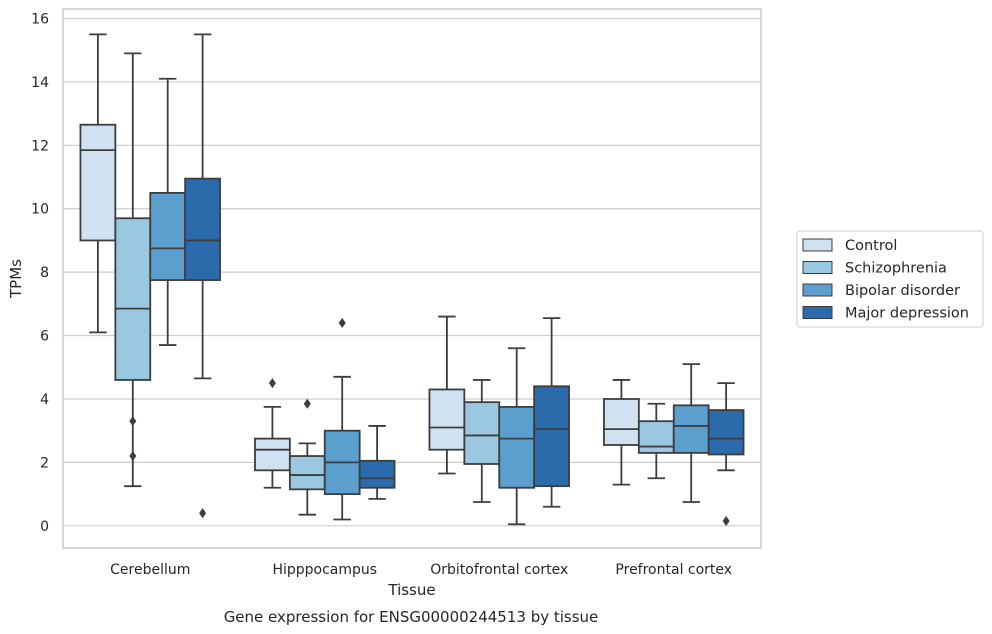 The width and height of the screenshot is (992, 634). I want to click on legend-frame, so click(890, 279).